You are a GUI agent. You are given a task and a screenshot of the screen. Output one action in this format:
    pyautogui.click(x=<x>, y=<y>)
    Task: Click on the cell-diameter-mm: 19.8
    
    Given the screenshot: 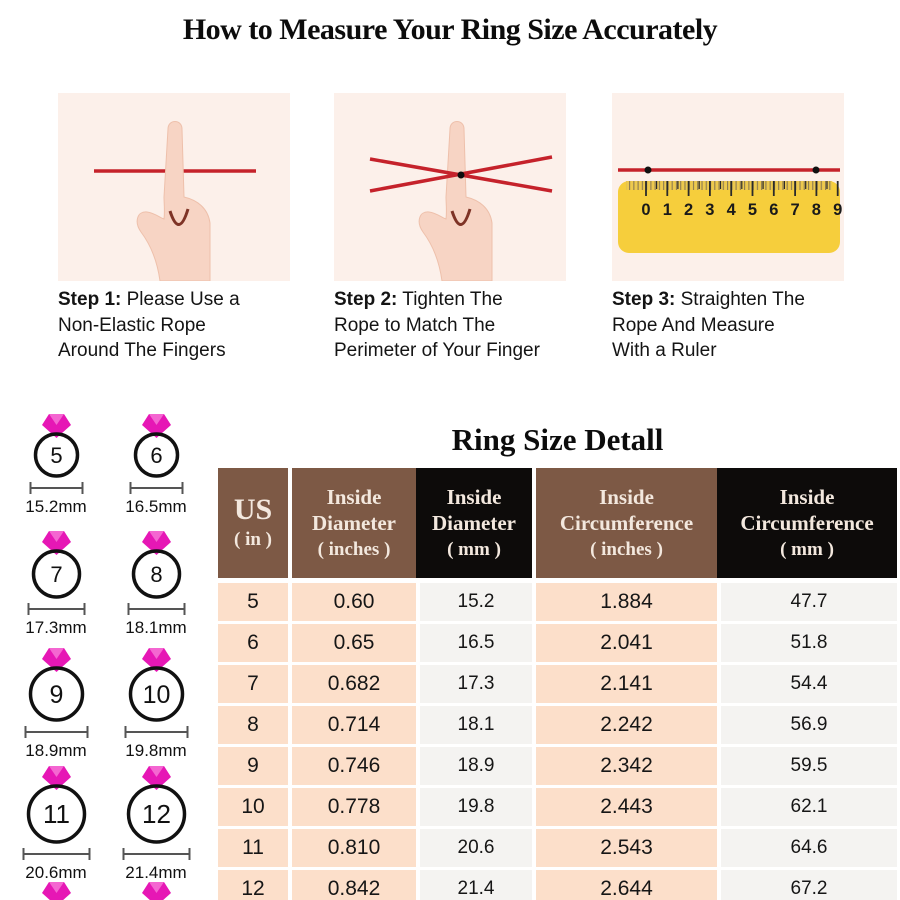 What is the action you would take?
    pyautogui.click(x=476, y=807)
    